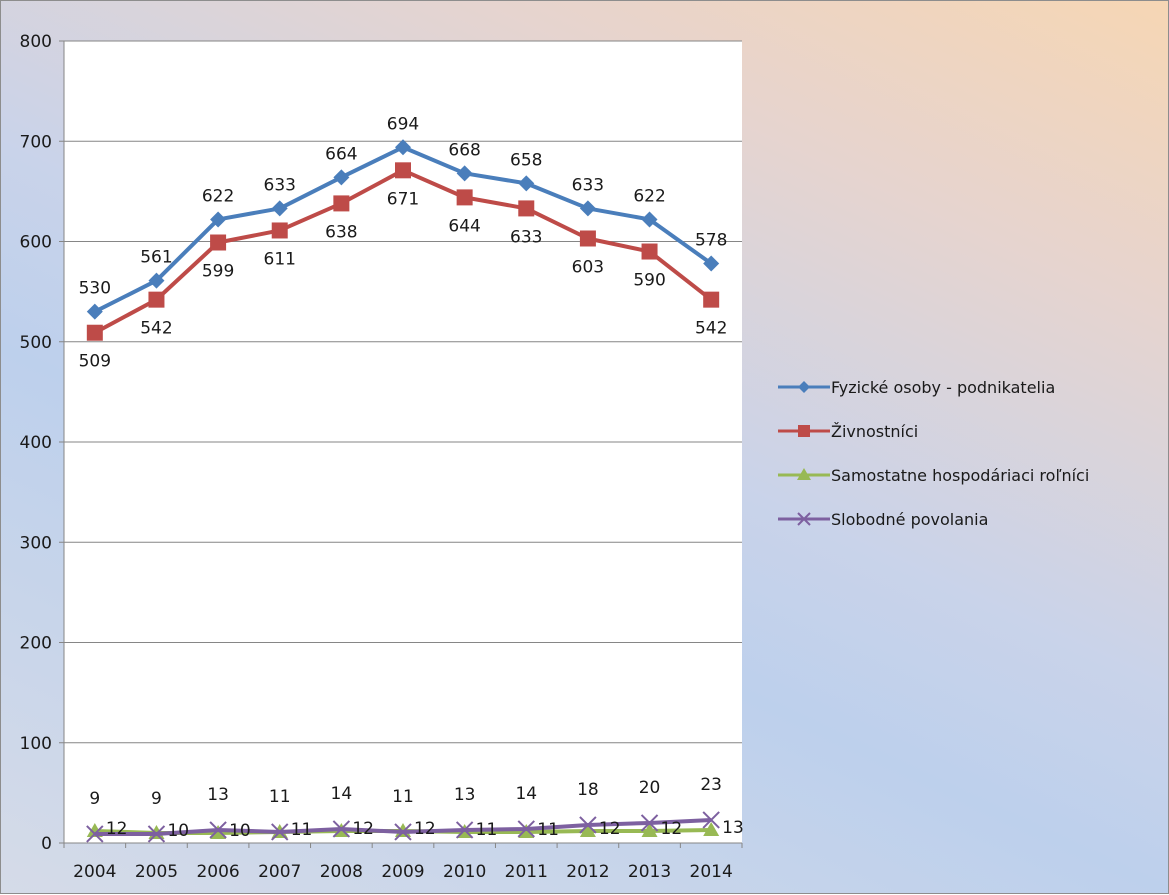 The width and height of the screenshot is (1169, 895). Describe the element at coordinates (218, 196) in the screenshot. I see `data-label: 622` at that location.